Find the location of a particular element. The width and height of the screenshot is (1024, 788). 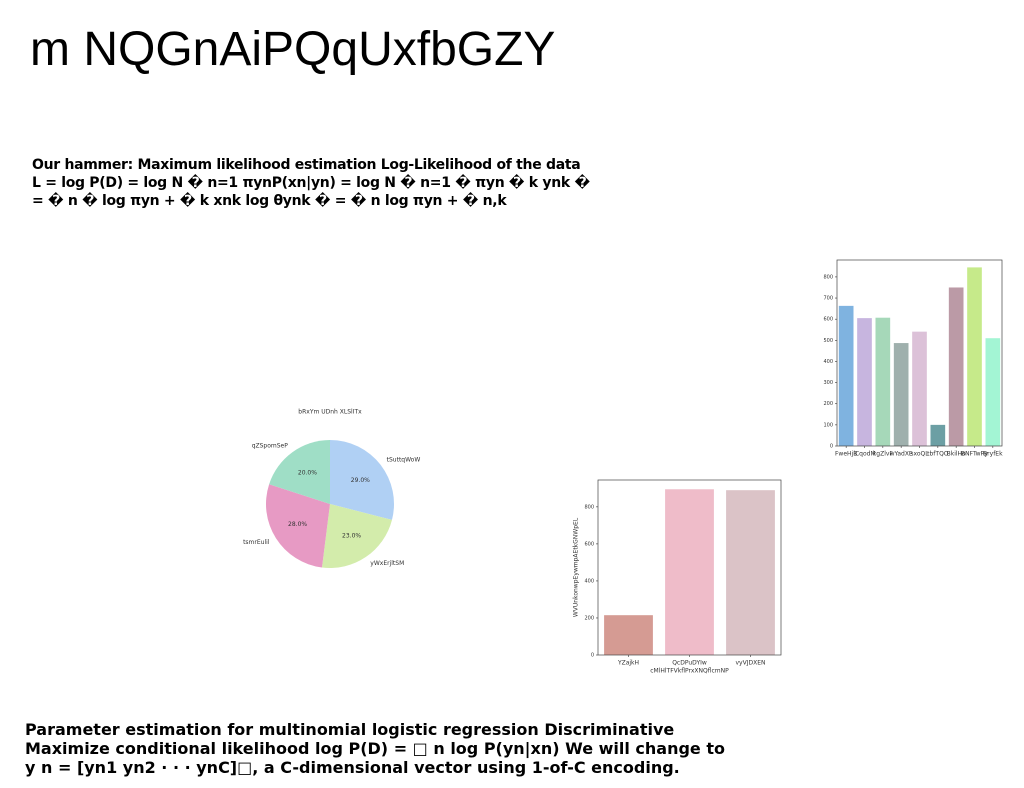

slice-label: tSuttqWoW is located at coordinates (404, 460).